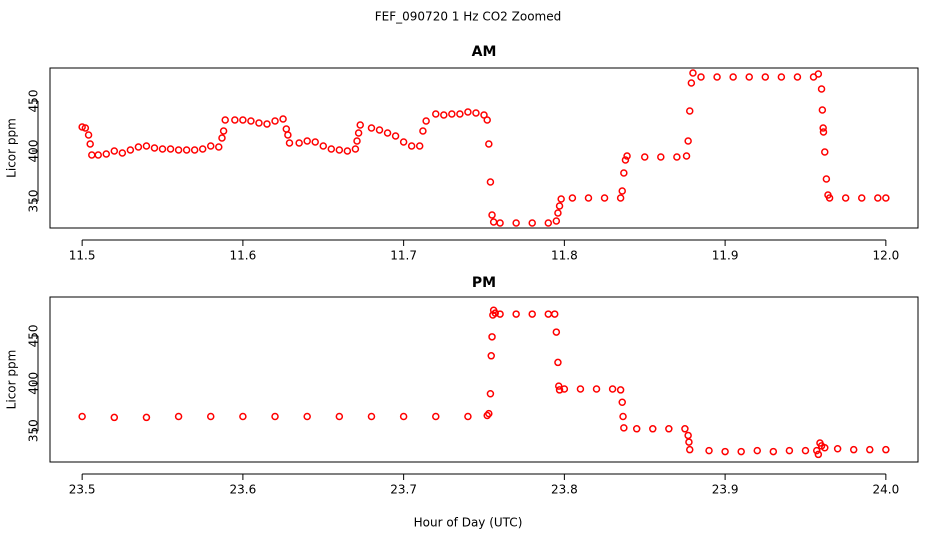  I want to click on x-tick-label: 11.5, so click(82, 256).